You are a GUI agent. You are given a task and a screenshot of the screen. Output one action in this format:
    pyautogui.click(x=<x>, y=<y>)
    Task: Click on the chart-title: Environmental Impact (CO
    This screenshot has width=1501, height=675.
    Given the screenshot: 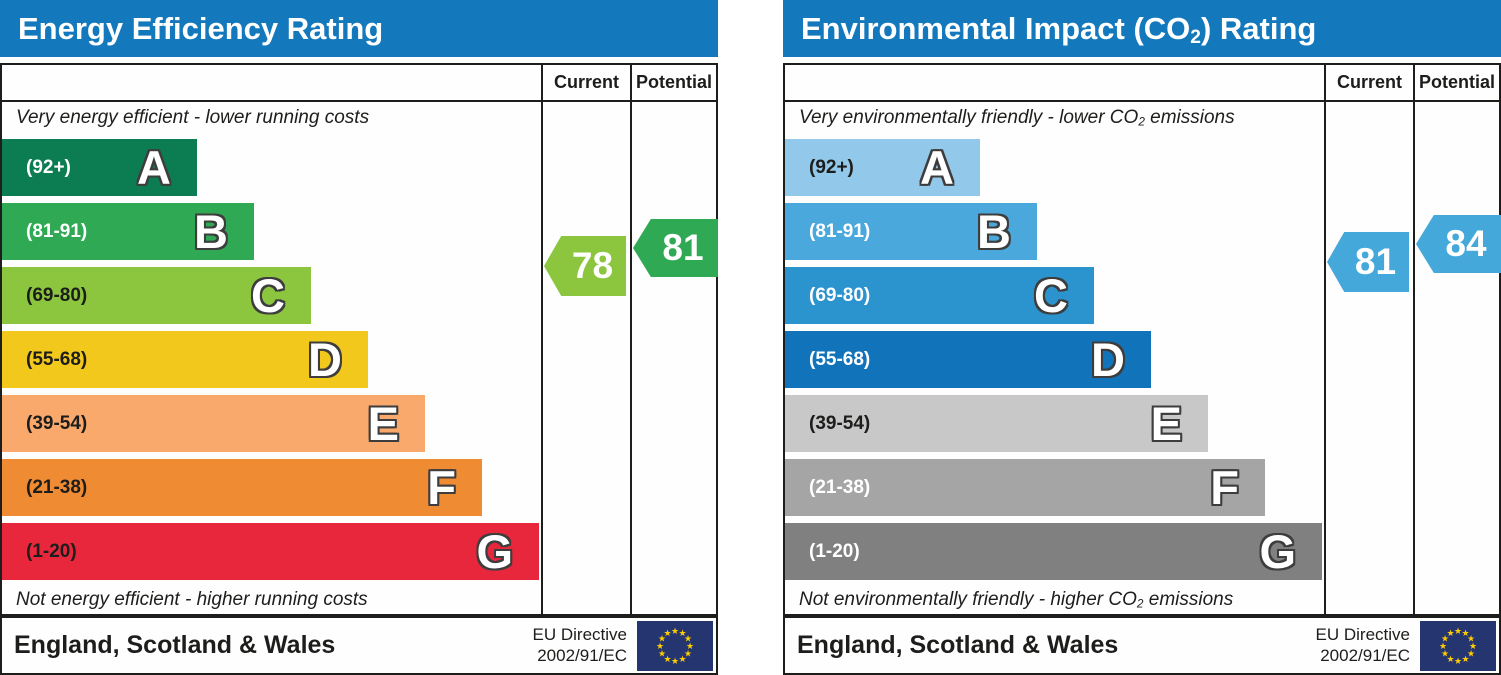 What is the action you would take?
    pyautogui.click(x=996, y=28)
    